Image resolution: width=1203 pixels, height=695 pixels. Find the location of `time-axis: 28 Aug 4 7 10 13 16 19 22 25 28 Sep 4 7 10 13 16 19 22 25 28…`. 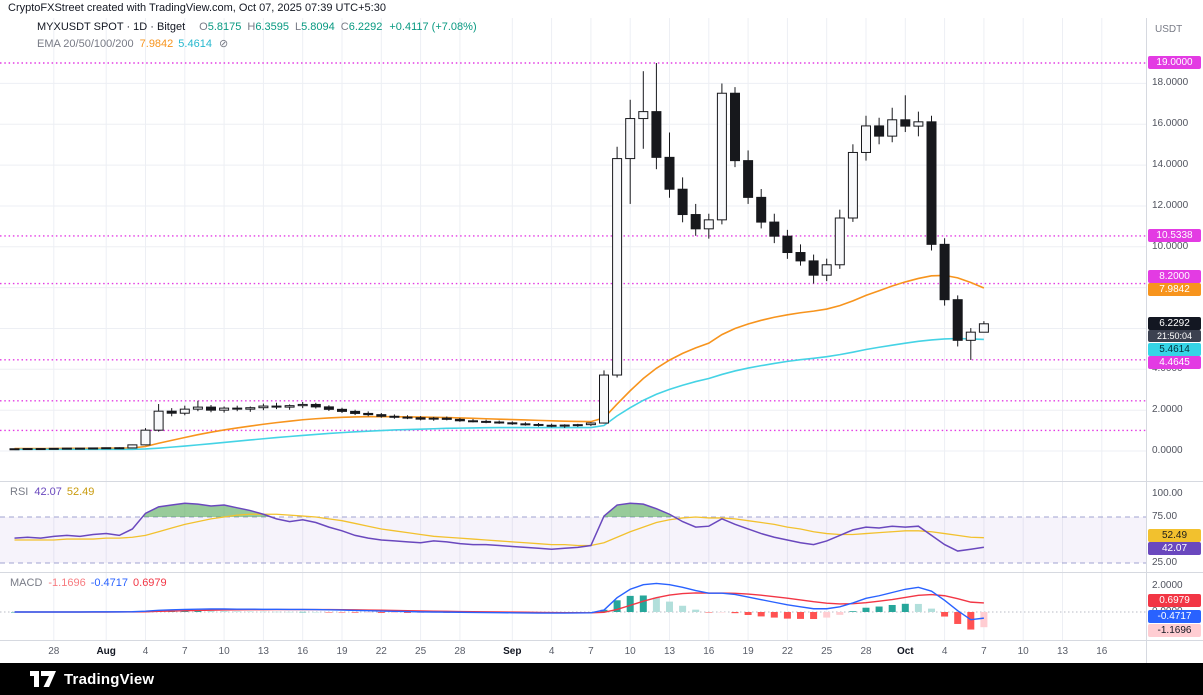

time-axis: 28 Aug 4 7 10 13 16 19 22 25 28 Sep 4 7 10 13 16 19 22 25 28… is located at coordinates (573, 652).